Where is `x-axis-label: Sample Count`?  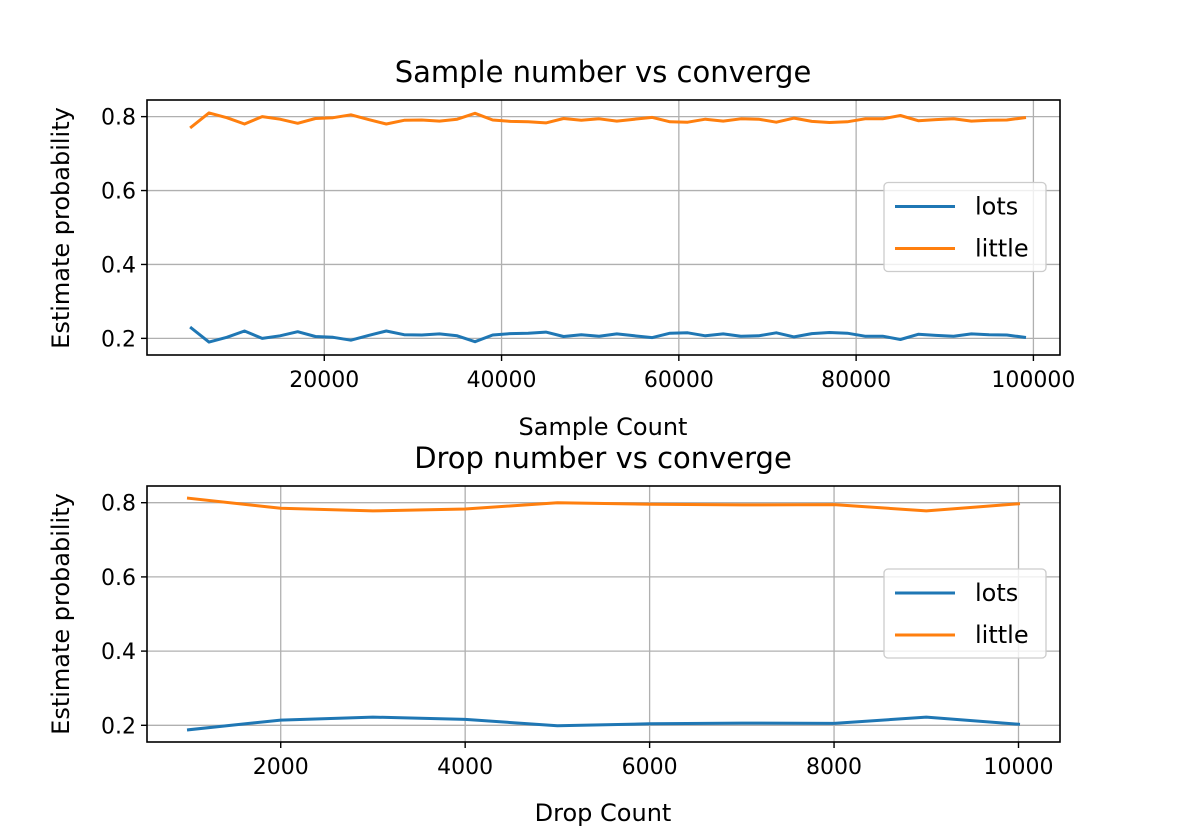 x-axis-label: Sample Count is located at coordinates (603, 427).